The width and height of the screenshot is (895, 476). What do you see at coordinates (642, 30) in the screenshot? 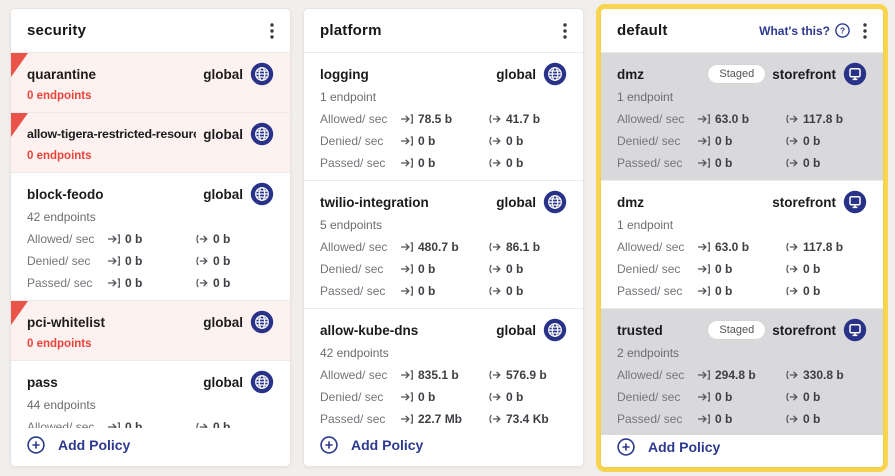
I see `column-title: default` at bounding box center [642, 30].